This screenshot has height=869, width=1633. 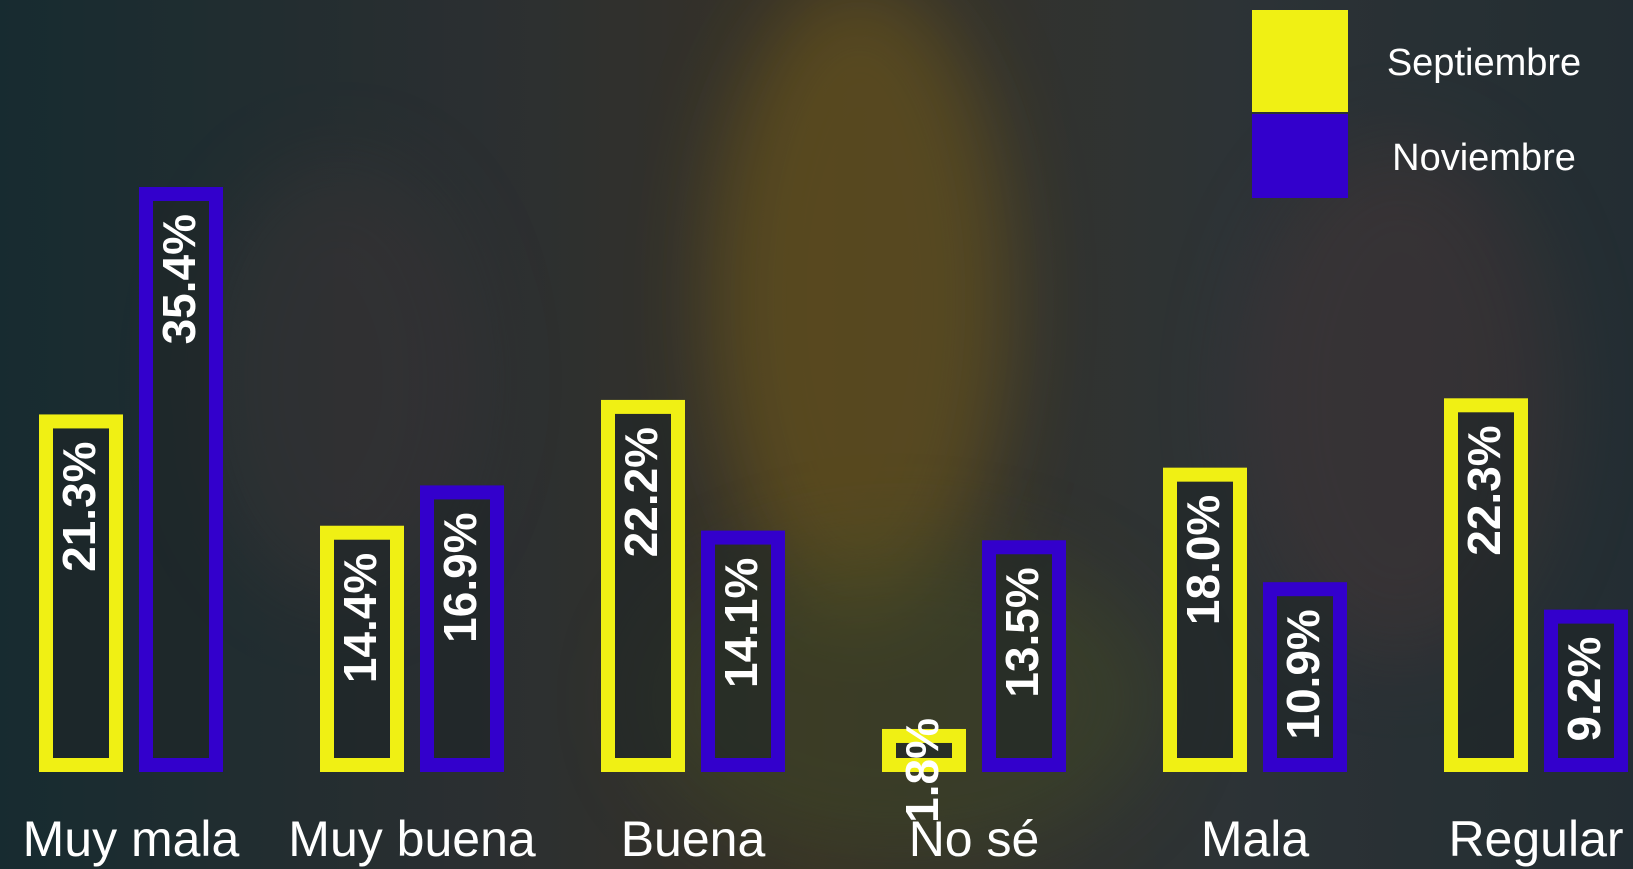 I want to click on category-label: Buena, so click(x=693, y=839).